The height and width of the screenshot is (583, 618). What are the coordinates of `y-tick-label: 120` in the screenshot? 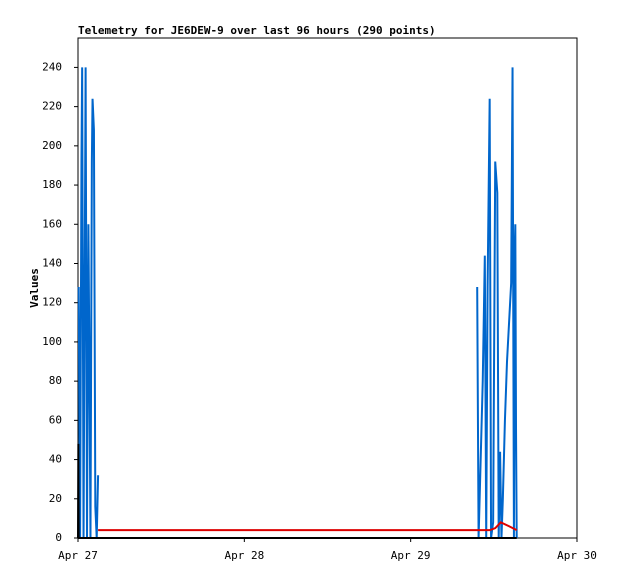 It's located at (52, 302).